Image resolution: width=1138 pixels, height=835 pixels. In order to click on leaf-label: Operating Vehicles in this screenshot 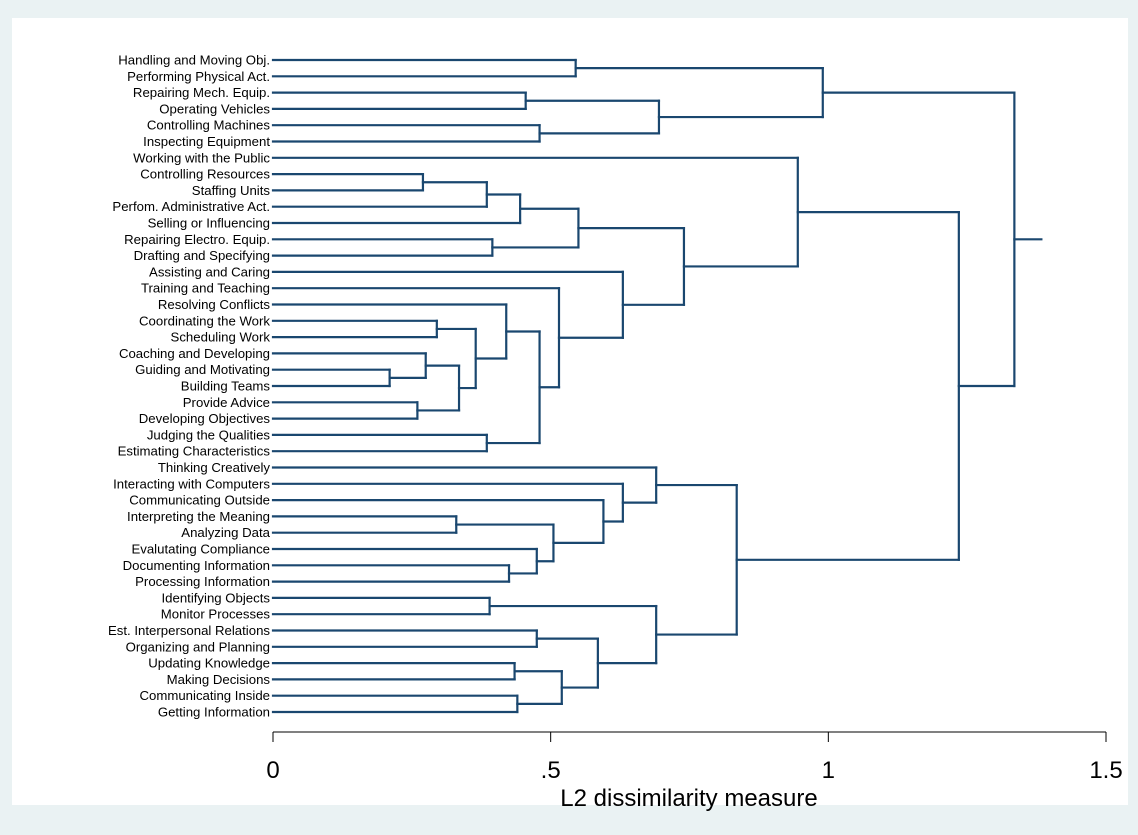, I will do `click(214, 108)`.